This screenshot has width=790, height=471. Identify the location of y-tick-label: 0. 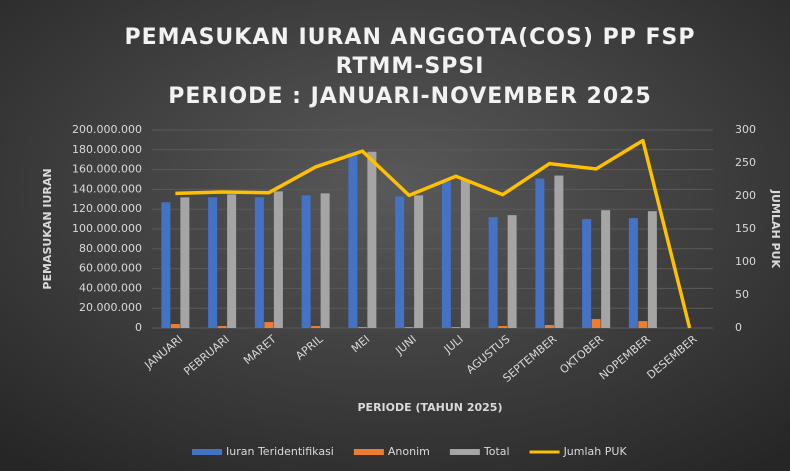
(138, 327).